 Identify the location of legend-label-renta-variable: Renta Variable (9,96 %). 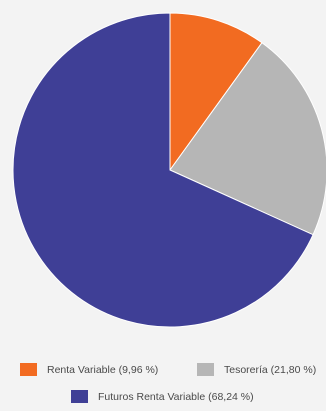
(103, 369).